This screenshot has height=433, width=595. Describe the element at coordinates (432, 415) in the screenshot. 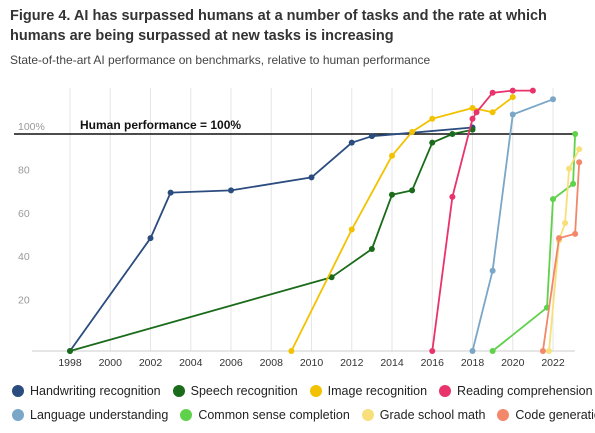

I see `legend-label: Grade school math` at that location.